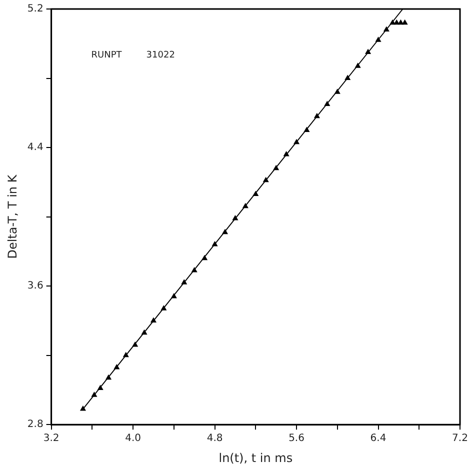 The width and height of the screenshot is (474, 470). What do you see at coordinates (35, 9) in the screenshot?
I see `y-tick-label: 5.2` at bounding box center [35, 9].